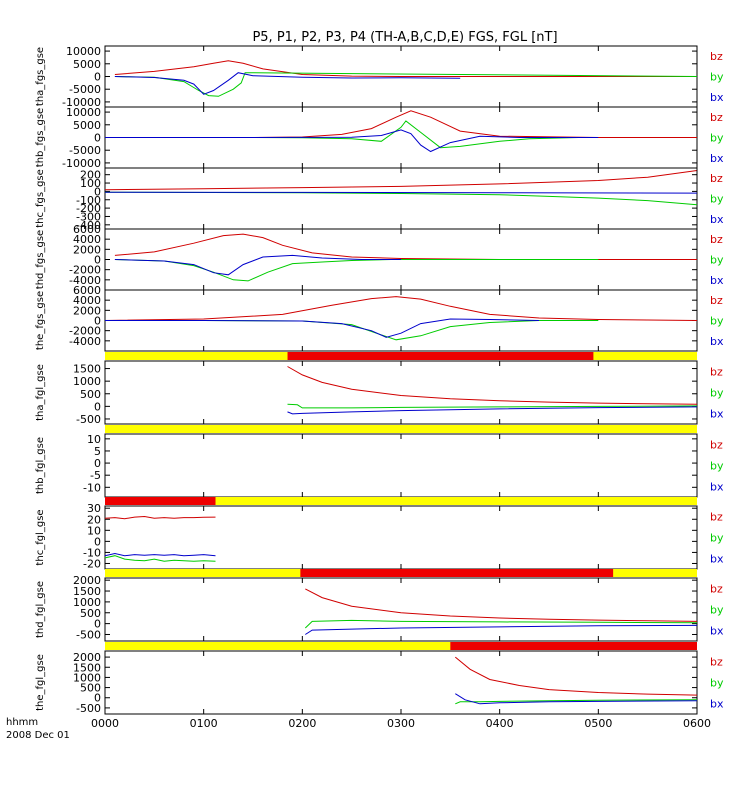 This screenshot has height=805, width=750. I want to click on y-tick-label: -20, so click(92, 563).